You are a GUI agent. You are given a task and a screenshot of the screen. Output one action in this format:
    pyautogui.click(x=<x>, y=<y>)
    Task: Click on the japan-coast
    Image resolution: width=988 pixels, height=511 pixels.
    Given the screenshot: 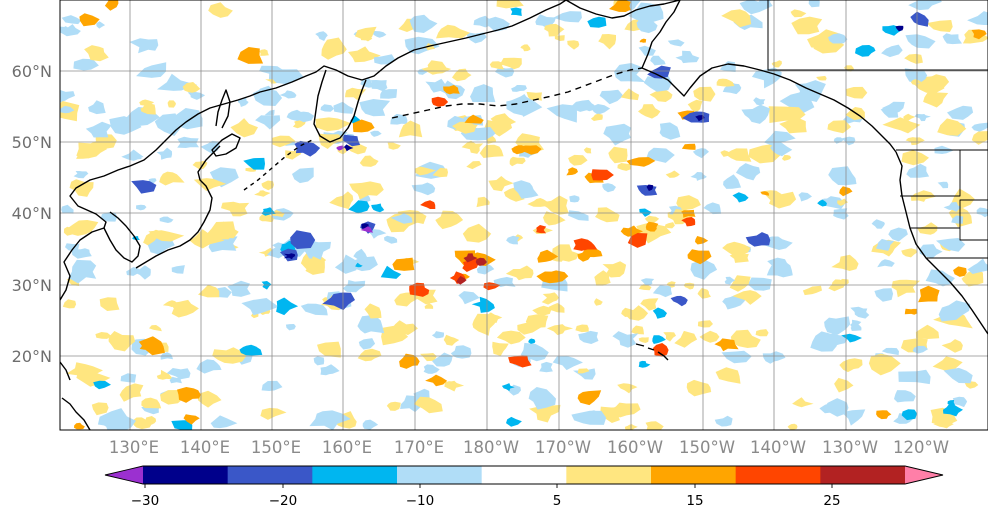 What is the action you would take?
    pyautogui.click(x=178, y=207)
    